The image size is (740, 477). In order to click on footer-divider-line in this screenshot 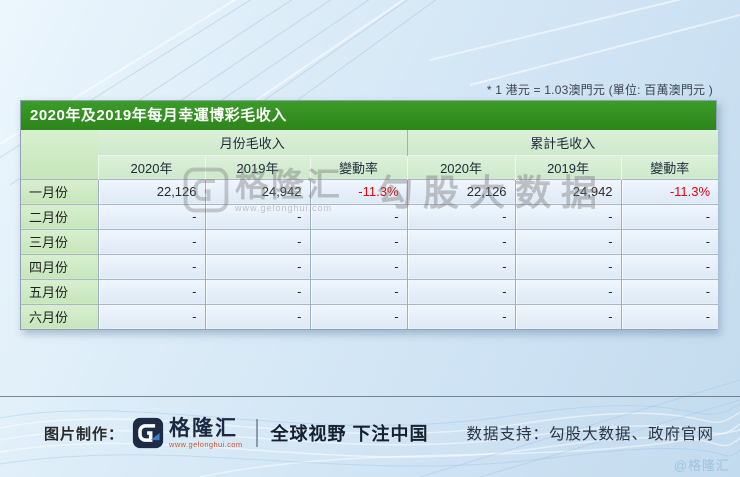, I will do `click(370, 396)`.